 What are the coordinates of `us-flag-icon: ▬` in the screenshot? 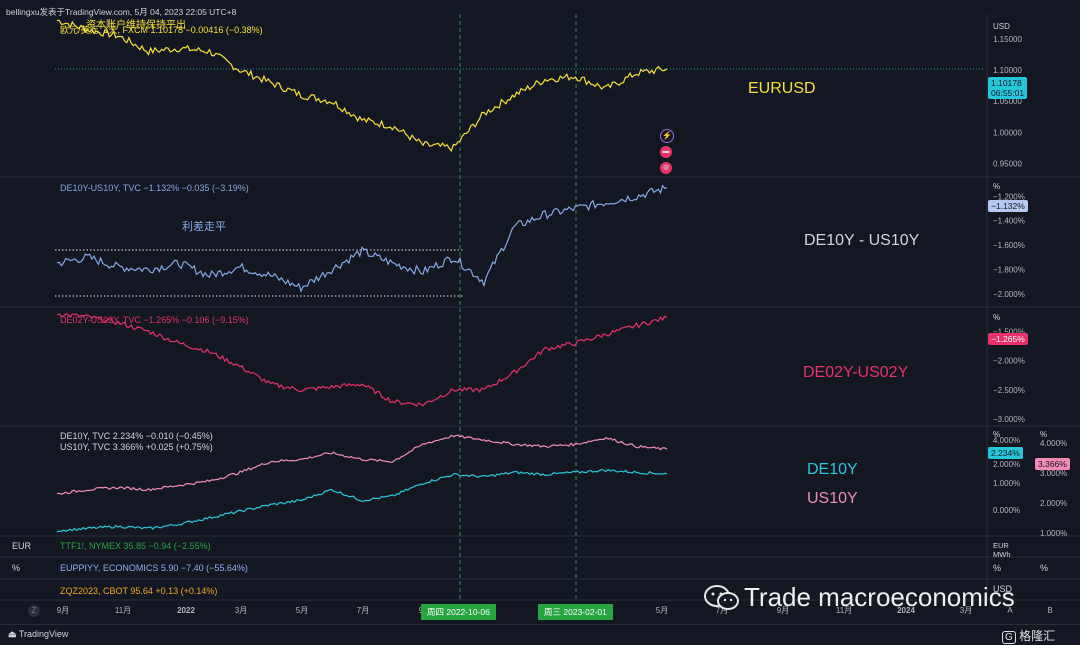 It's located at (666, 152).